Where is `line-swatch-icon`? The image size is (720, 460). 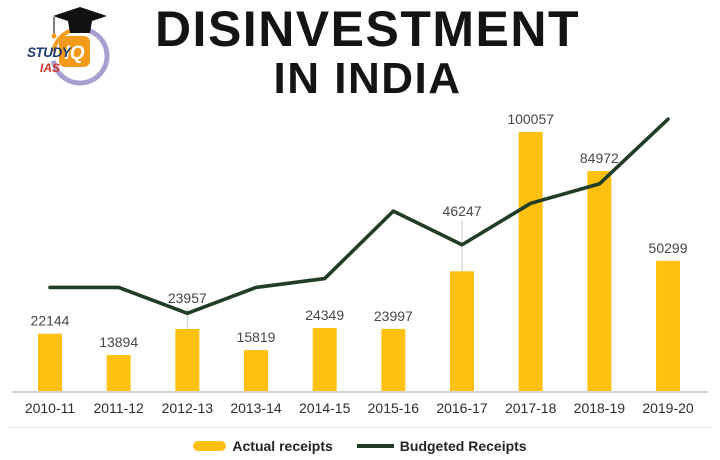 line-swatch-icon is located at coordinates (375, 446).